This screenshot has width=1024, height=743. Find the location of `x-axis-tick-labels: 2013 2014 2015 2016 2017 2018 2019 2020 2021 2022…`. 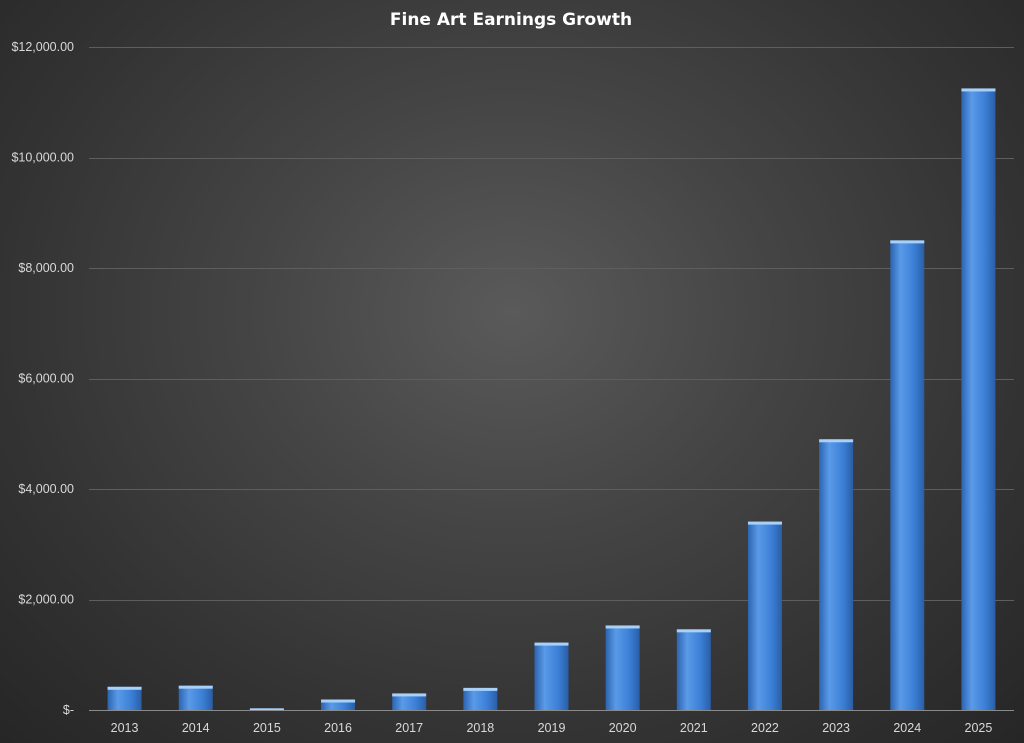

x-axis-tick-labels: 2013 2014 2015 2016 2017 2018 2019 2020 2021 2022… is located at coordinates (552, 728).